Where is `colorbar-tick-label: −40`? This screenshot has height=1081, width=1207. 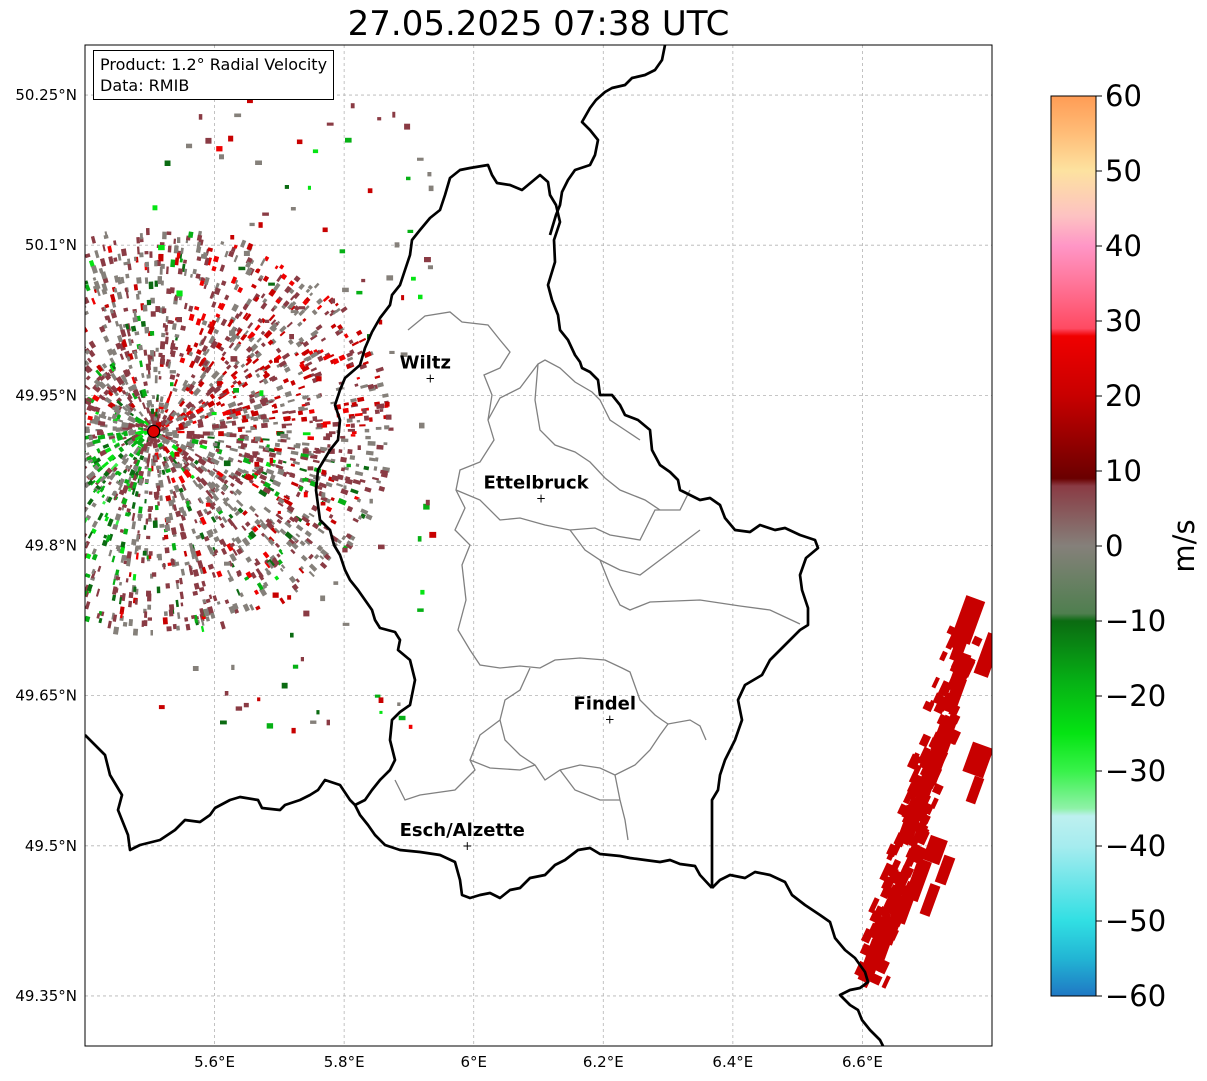 colorbar-tick-label: −40 is located at coordinates (1135, 846).